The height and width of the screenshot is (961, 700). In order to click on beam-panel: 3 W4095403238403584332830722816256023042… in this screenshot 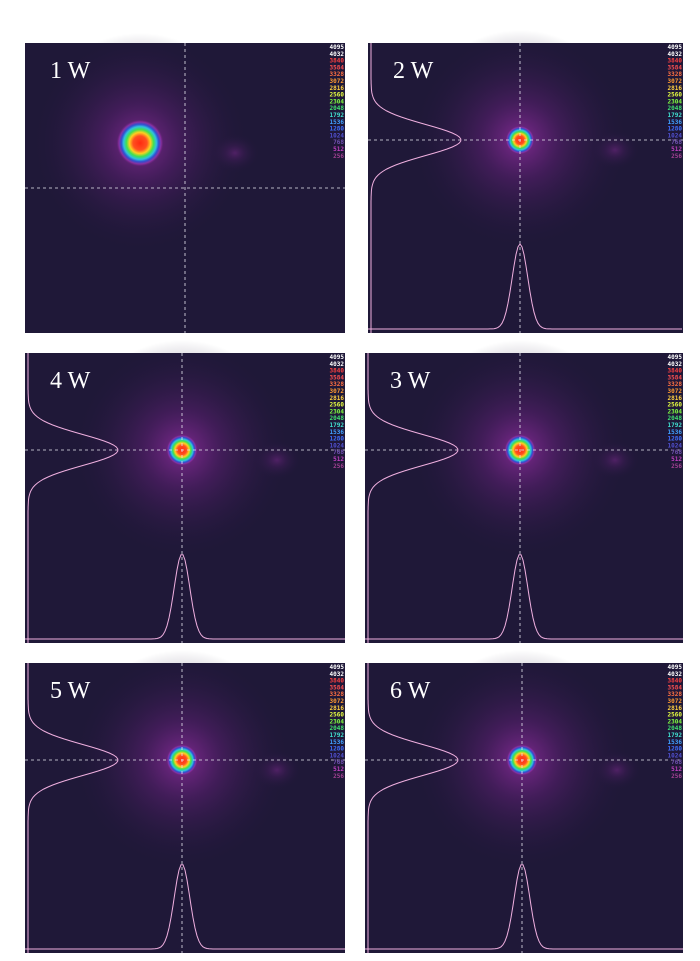, I will do `click(524, 491)`.